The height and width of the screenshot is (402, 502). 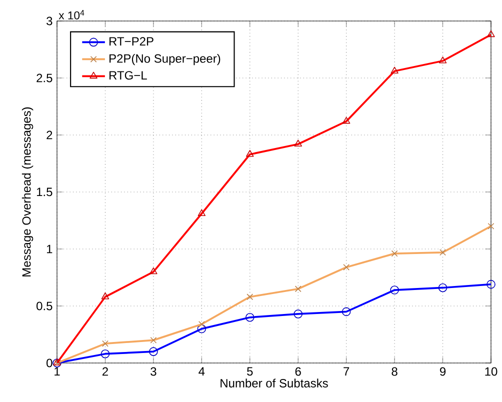 What do you see at coordinates (250, 371) in the screenshot?
I see `x-tick-label: 5` at bounding box center [250, 371].